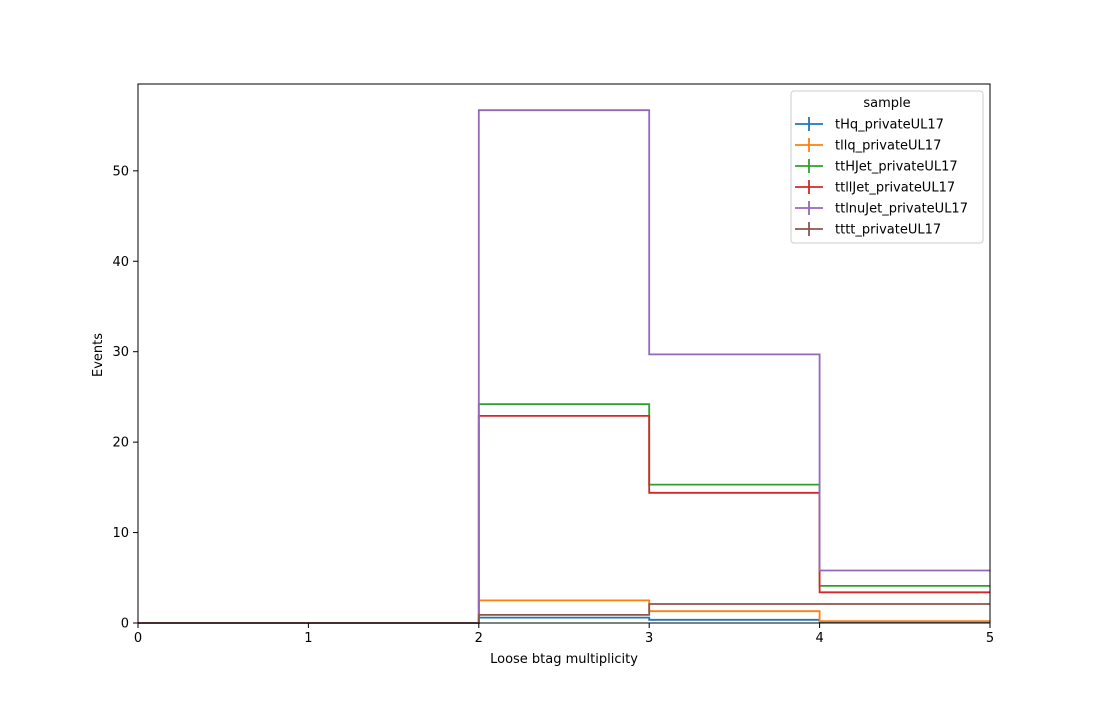 The width and height of the screenshot is (1100, 704). I want to click on legend-frame, so click(887, 167).